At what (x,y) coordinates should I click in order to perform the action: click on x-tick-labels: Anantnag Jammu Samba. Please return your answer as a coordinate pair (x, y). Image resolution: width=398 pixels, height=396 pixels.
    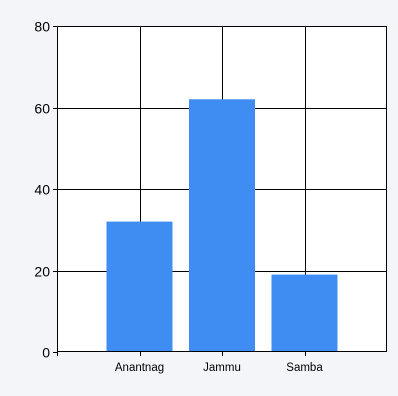
    Looking at the image, I should click on (219, 368).